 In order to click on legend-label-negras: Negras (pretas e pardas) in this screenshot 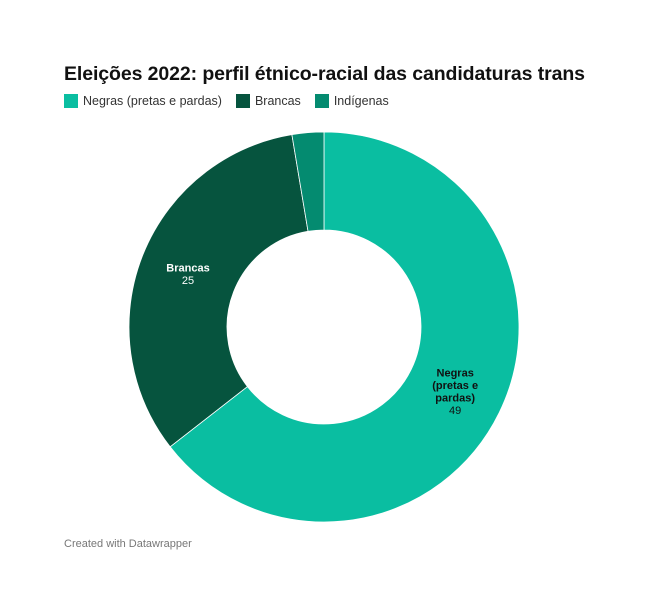, I will do `click(152, 101)`.